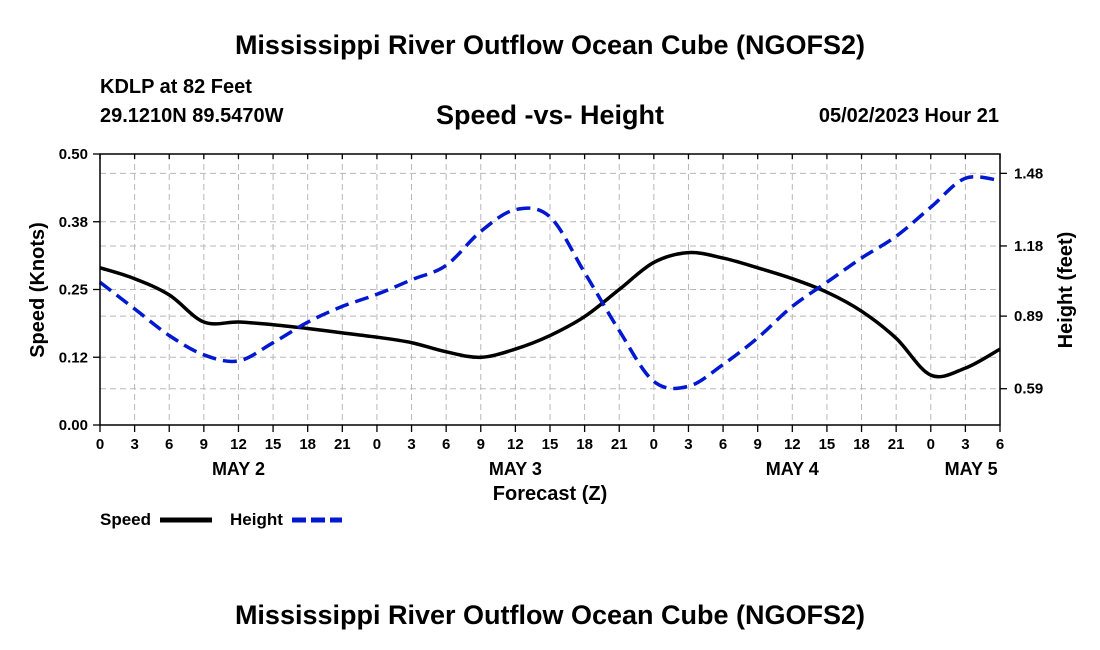  Describe the element at coordinates (1028, 389) in the screenshot. I see `y2-tick-label: 0.59` at that location.